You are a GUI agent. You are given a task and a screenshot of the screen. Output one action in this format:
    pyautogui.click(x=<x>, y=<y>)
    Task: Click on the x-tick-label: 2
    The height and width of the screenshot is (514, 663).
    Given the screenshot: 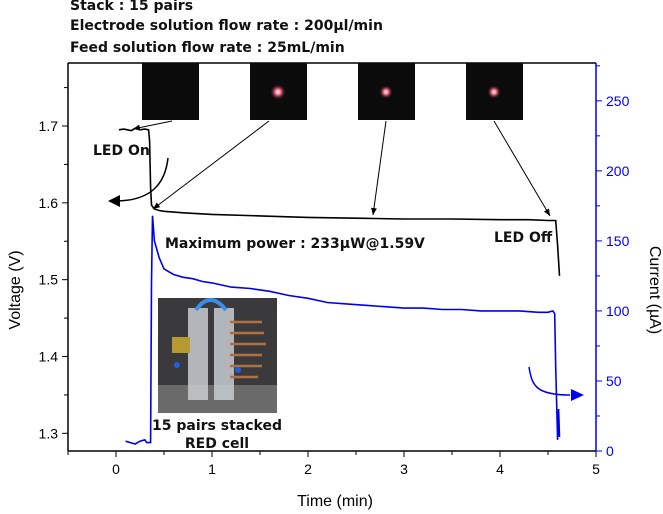 What is the action you would take?
    pyautogui.click(x=308, y=469)
    